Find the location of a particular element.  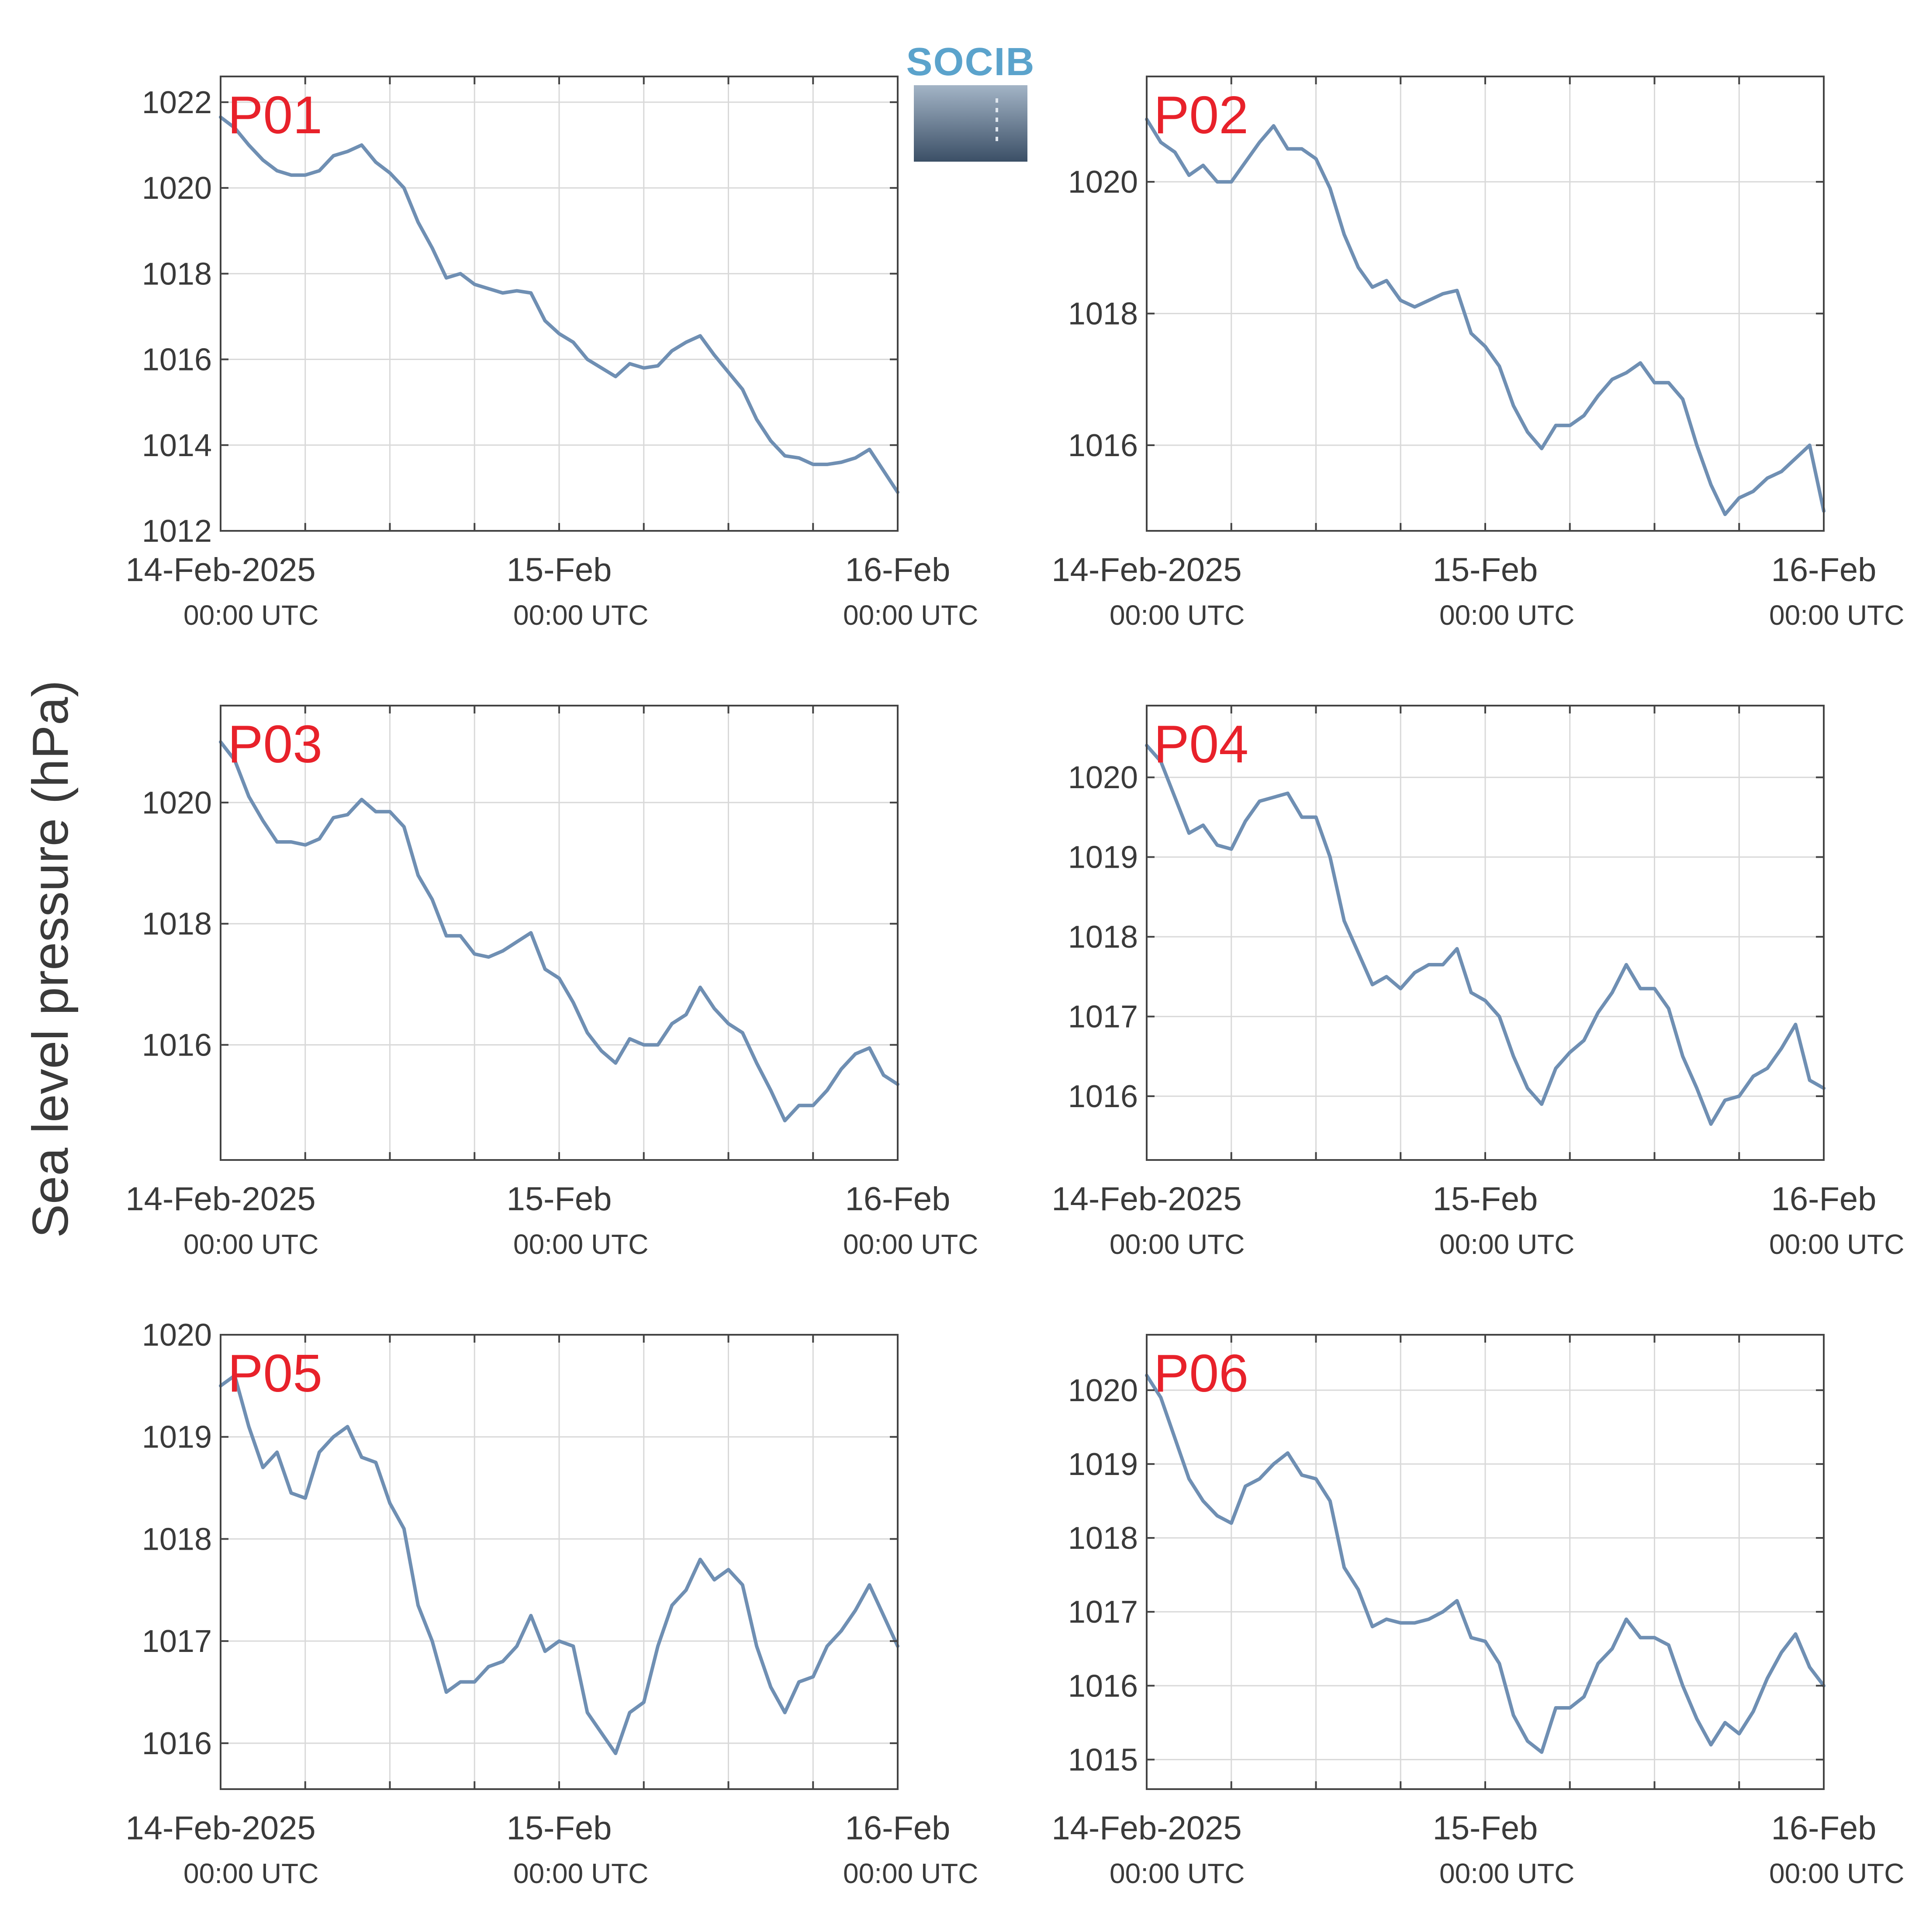

y-tick-label: 1022 is located at coordinates (177, 102).